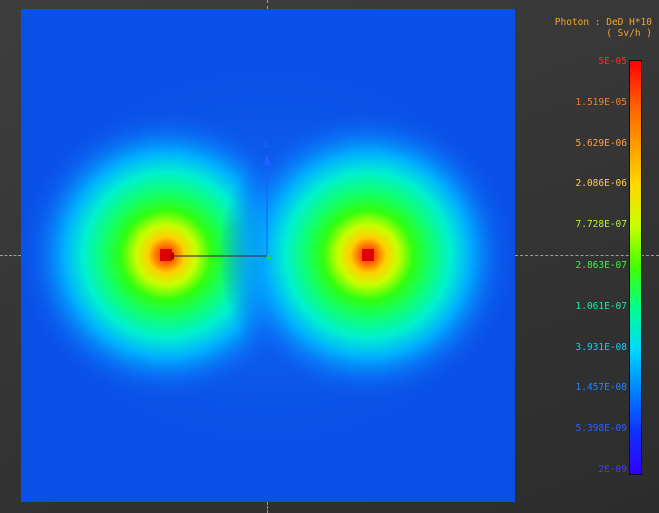 The height and width of the screenshot is (513, 659). Describe the element at coordinates (601, 184) in the screenshot. I see `color-scale-label: 2.086E-06` at that location.